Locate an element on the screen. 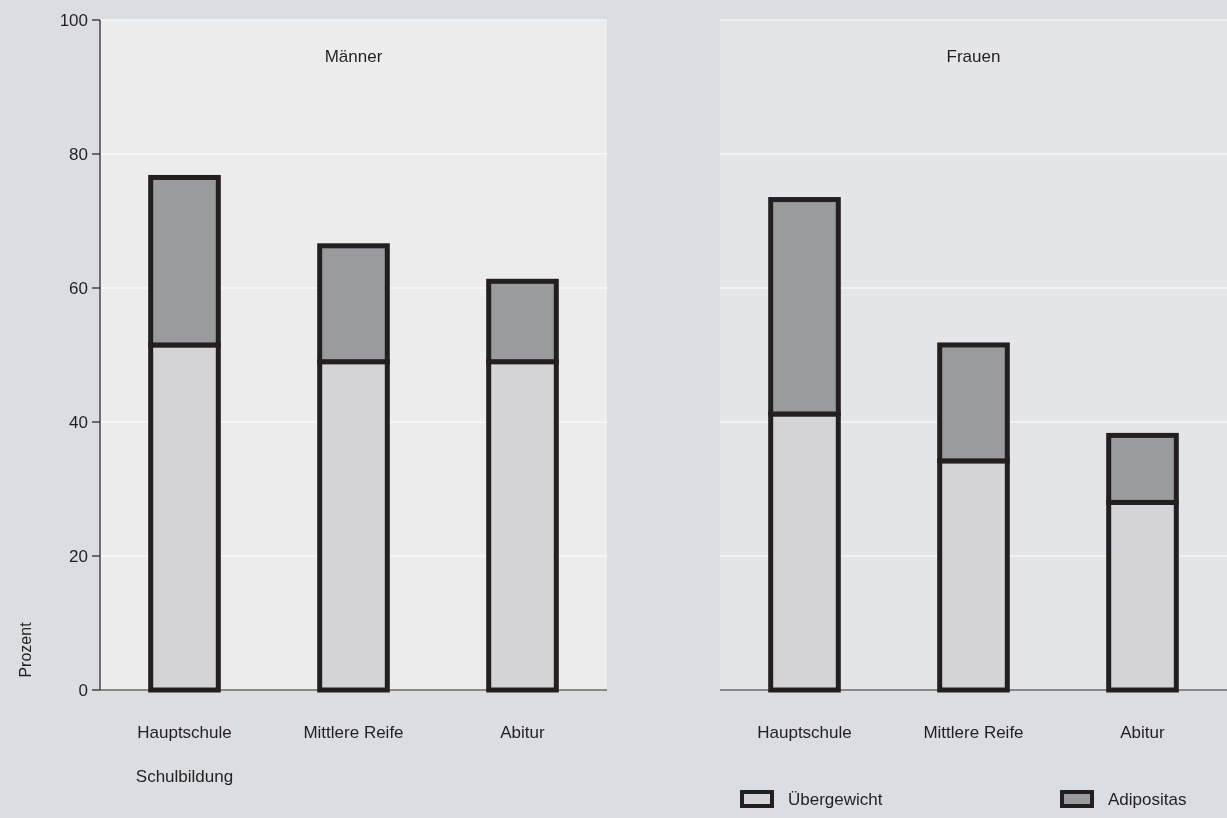  y-tick-label: 40 is located at coordinates (78, 422).